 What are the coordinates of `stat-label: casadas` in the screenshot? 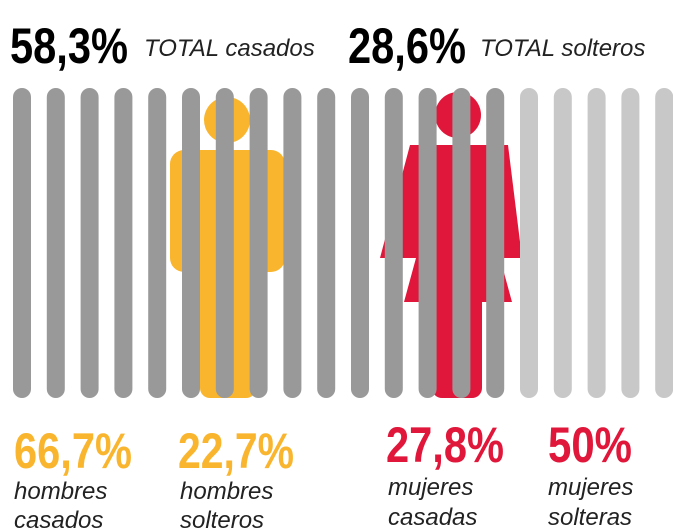 It's located at (432, 517).